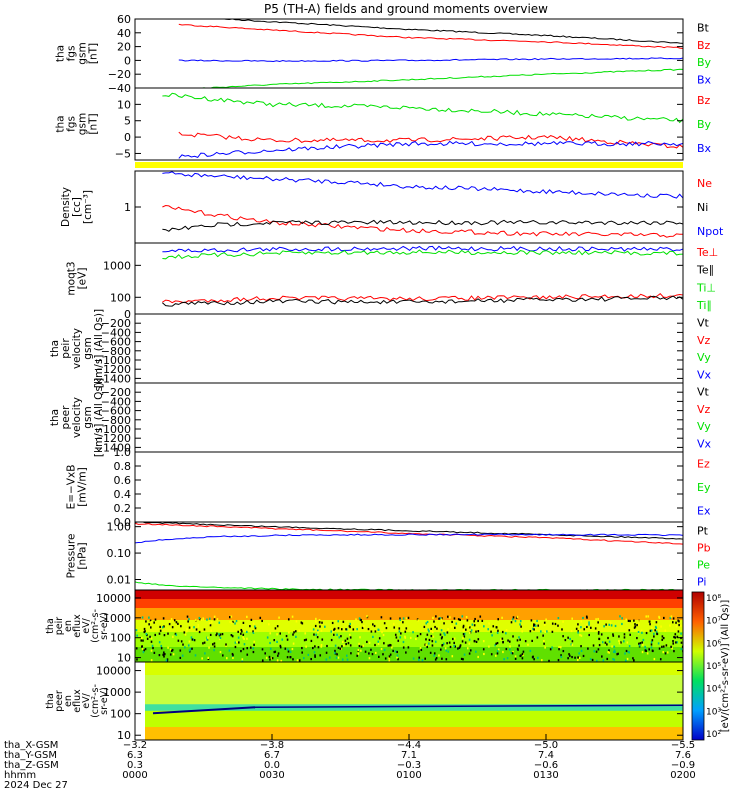  I want to click on series-line-Te∥, so click(422, 301).